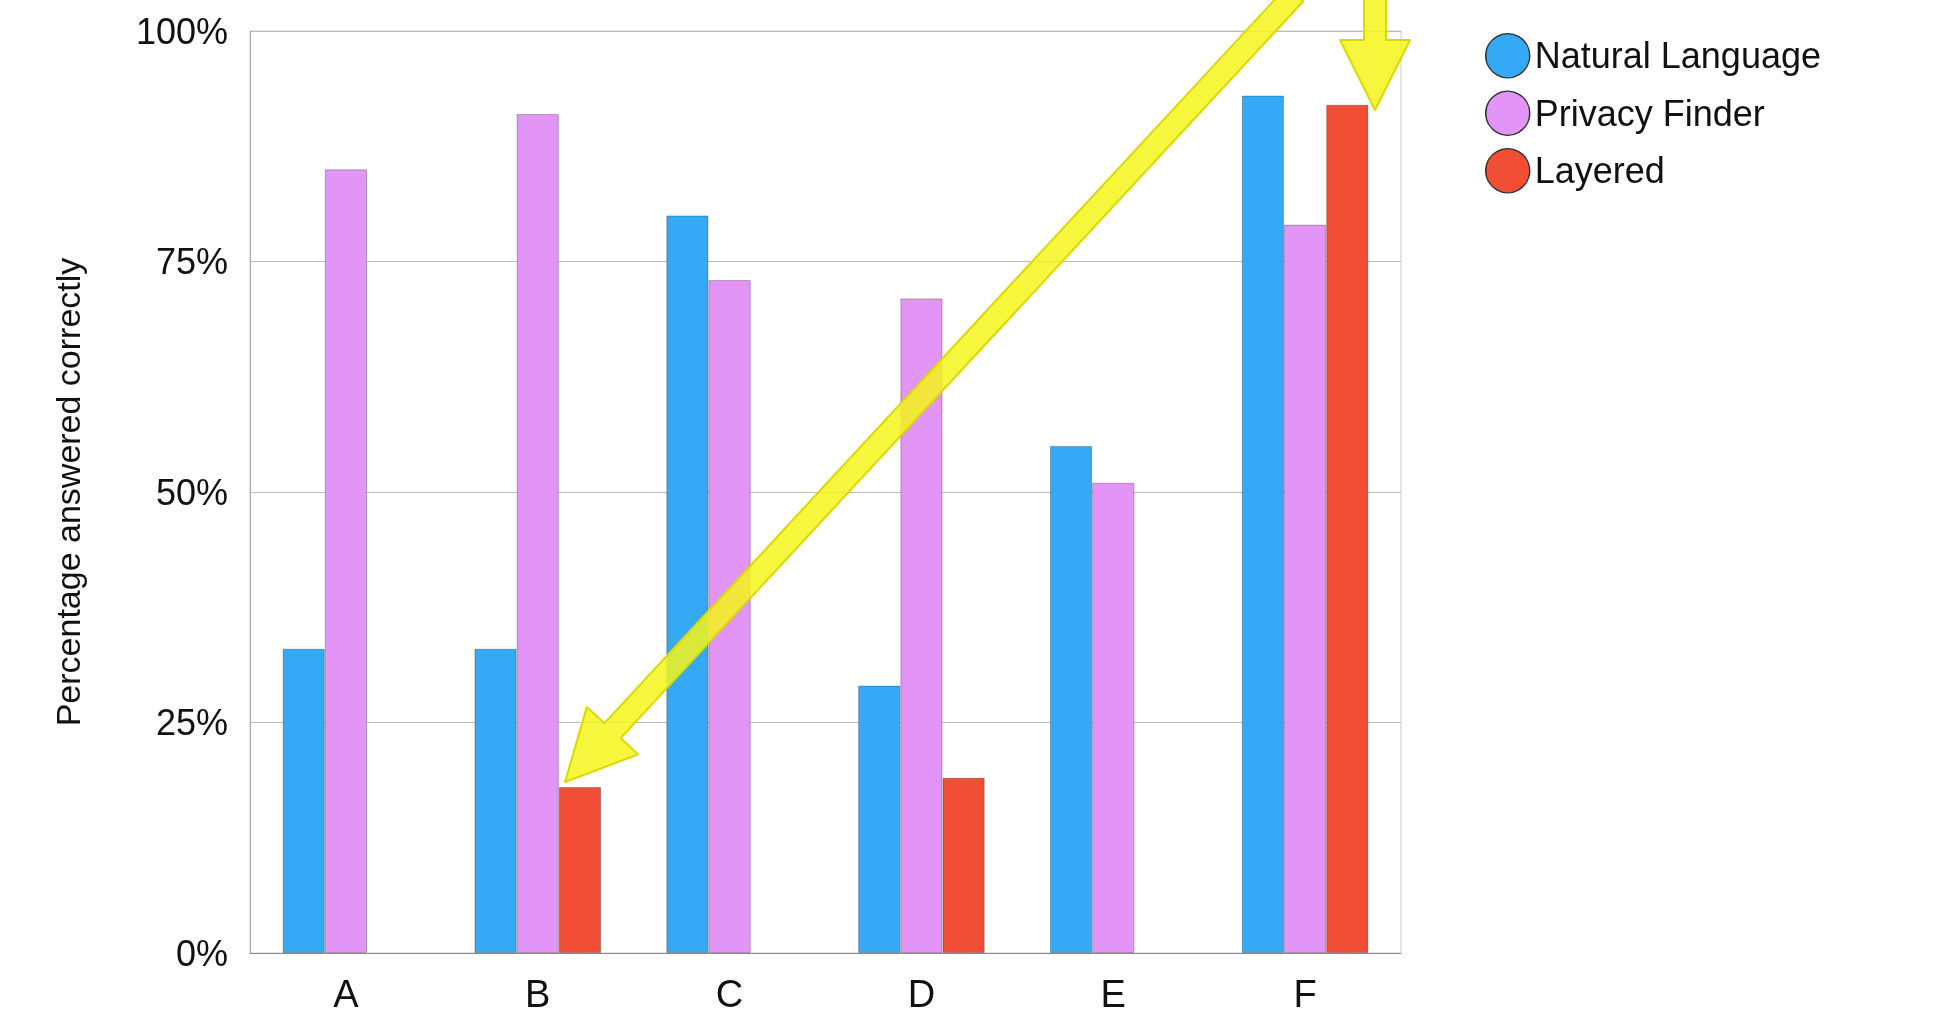  Describe the element at coordinates (1599, 171) in the screenshot. I see `legend-label: Layered` at that location.